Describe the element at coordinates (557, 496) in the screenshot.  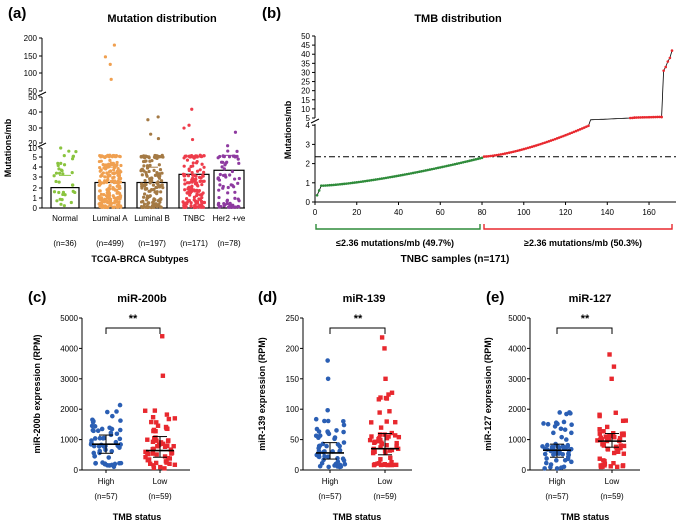
I see `panel-e-n-high: (n=57)` at that location.